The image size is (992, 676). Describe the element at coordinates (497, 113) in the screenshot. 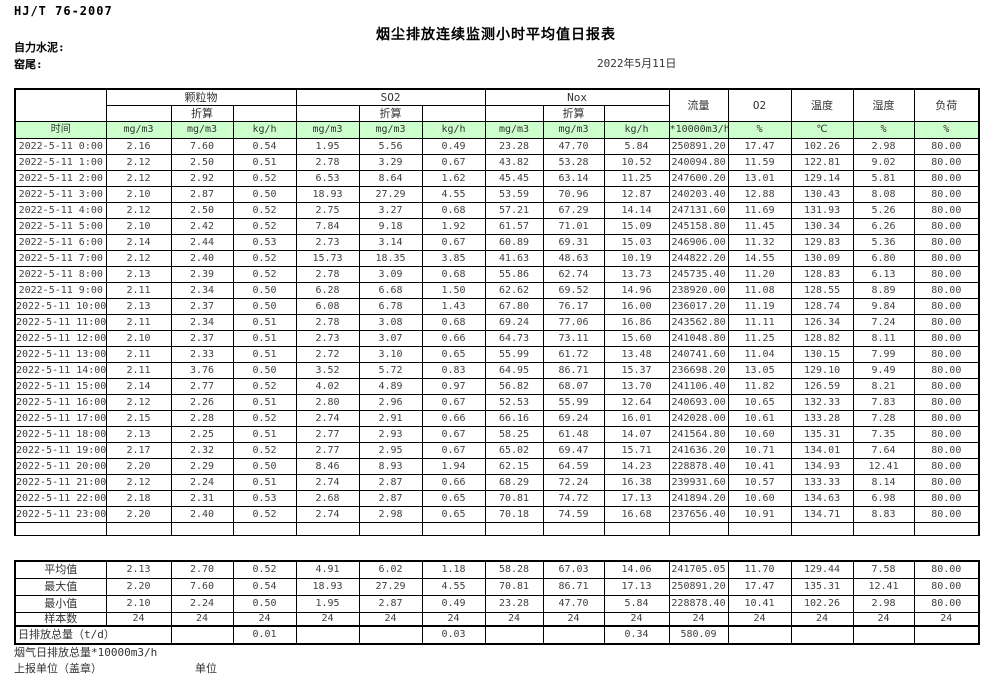

I see `converted-header-row: 折算 折算 折算` at that location.